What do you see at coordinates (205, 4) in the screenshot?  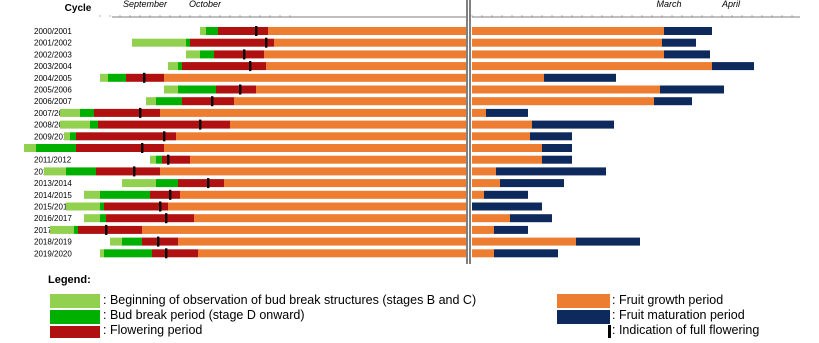 I see `month-label-october: October` at bounding box center [205, 4].